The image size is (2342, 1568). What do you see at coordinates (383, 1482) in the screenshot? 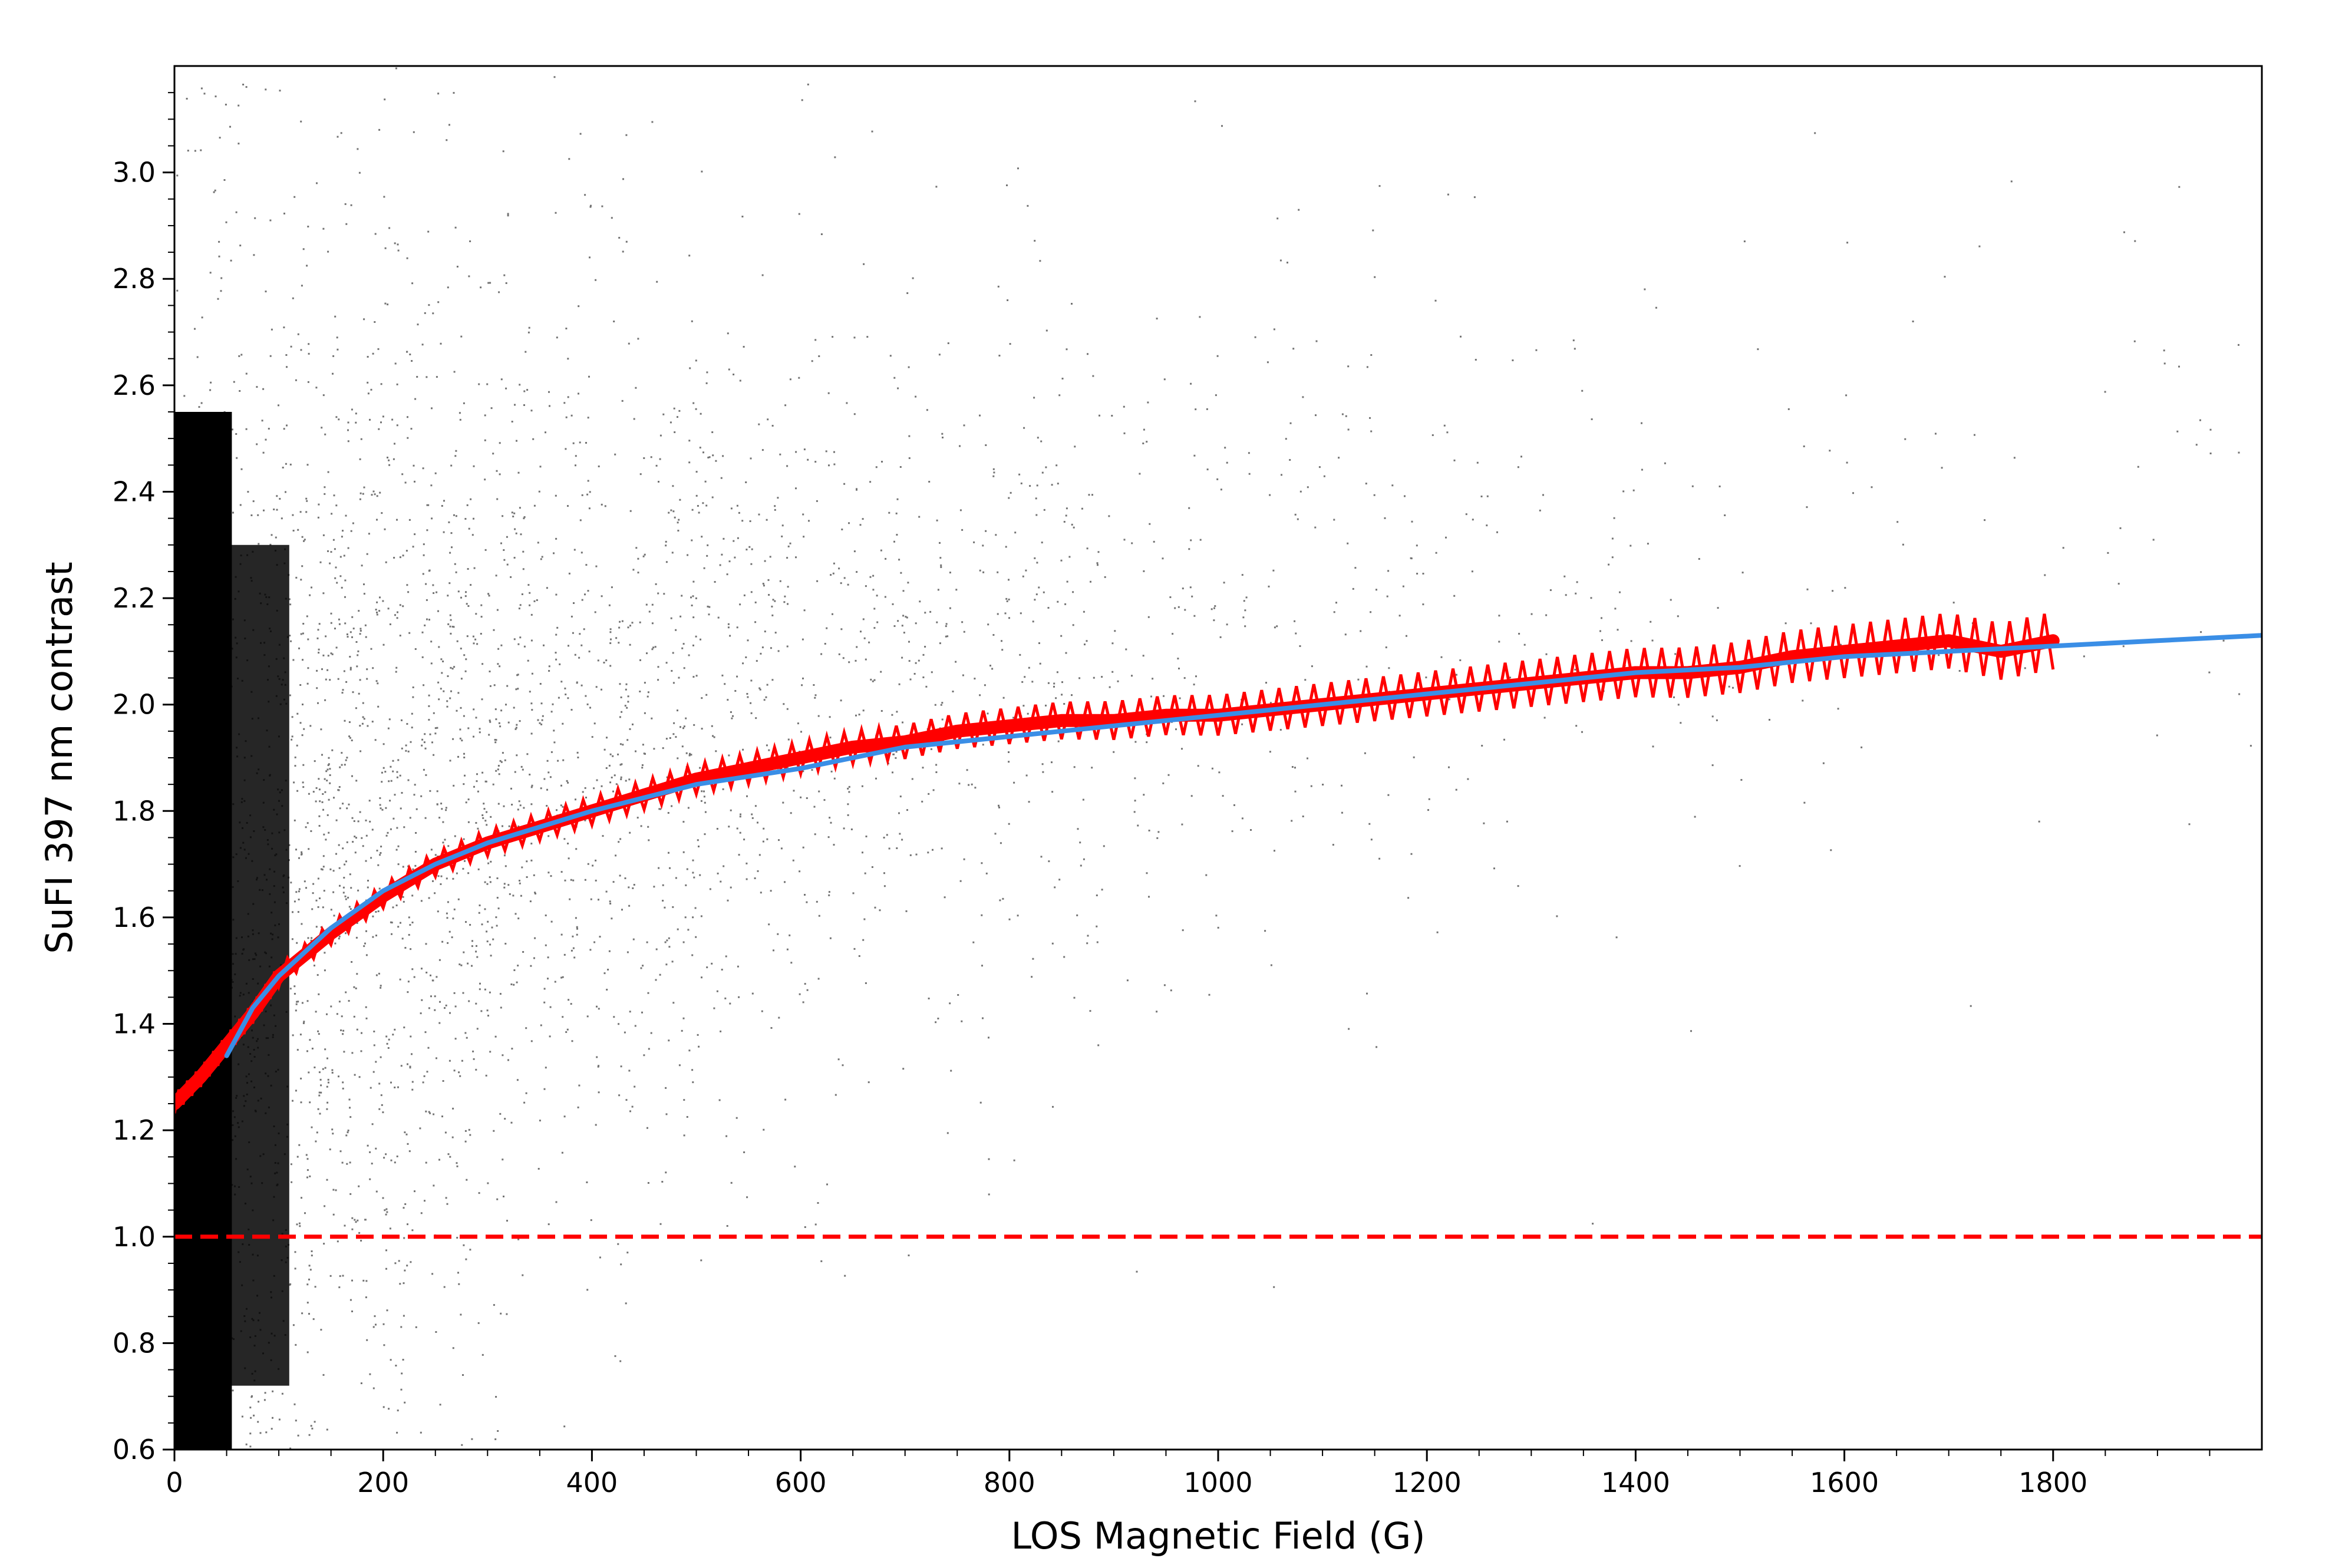
I see `x-tick-label-200: 200` at bounding box center [383, 1482].